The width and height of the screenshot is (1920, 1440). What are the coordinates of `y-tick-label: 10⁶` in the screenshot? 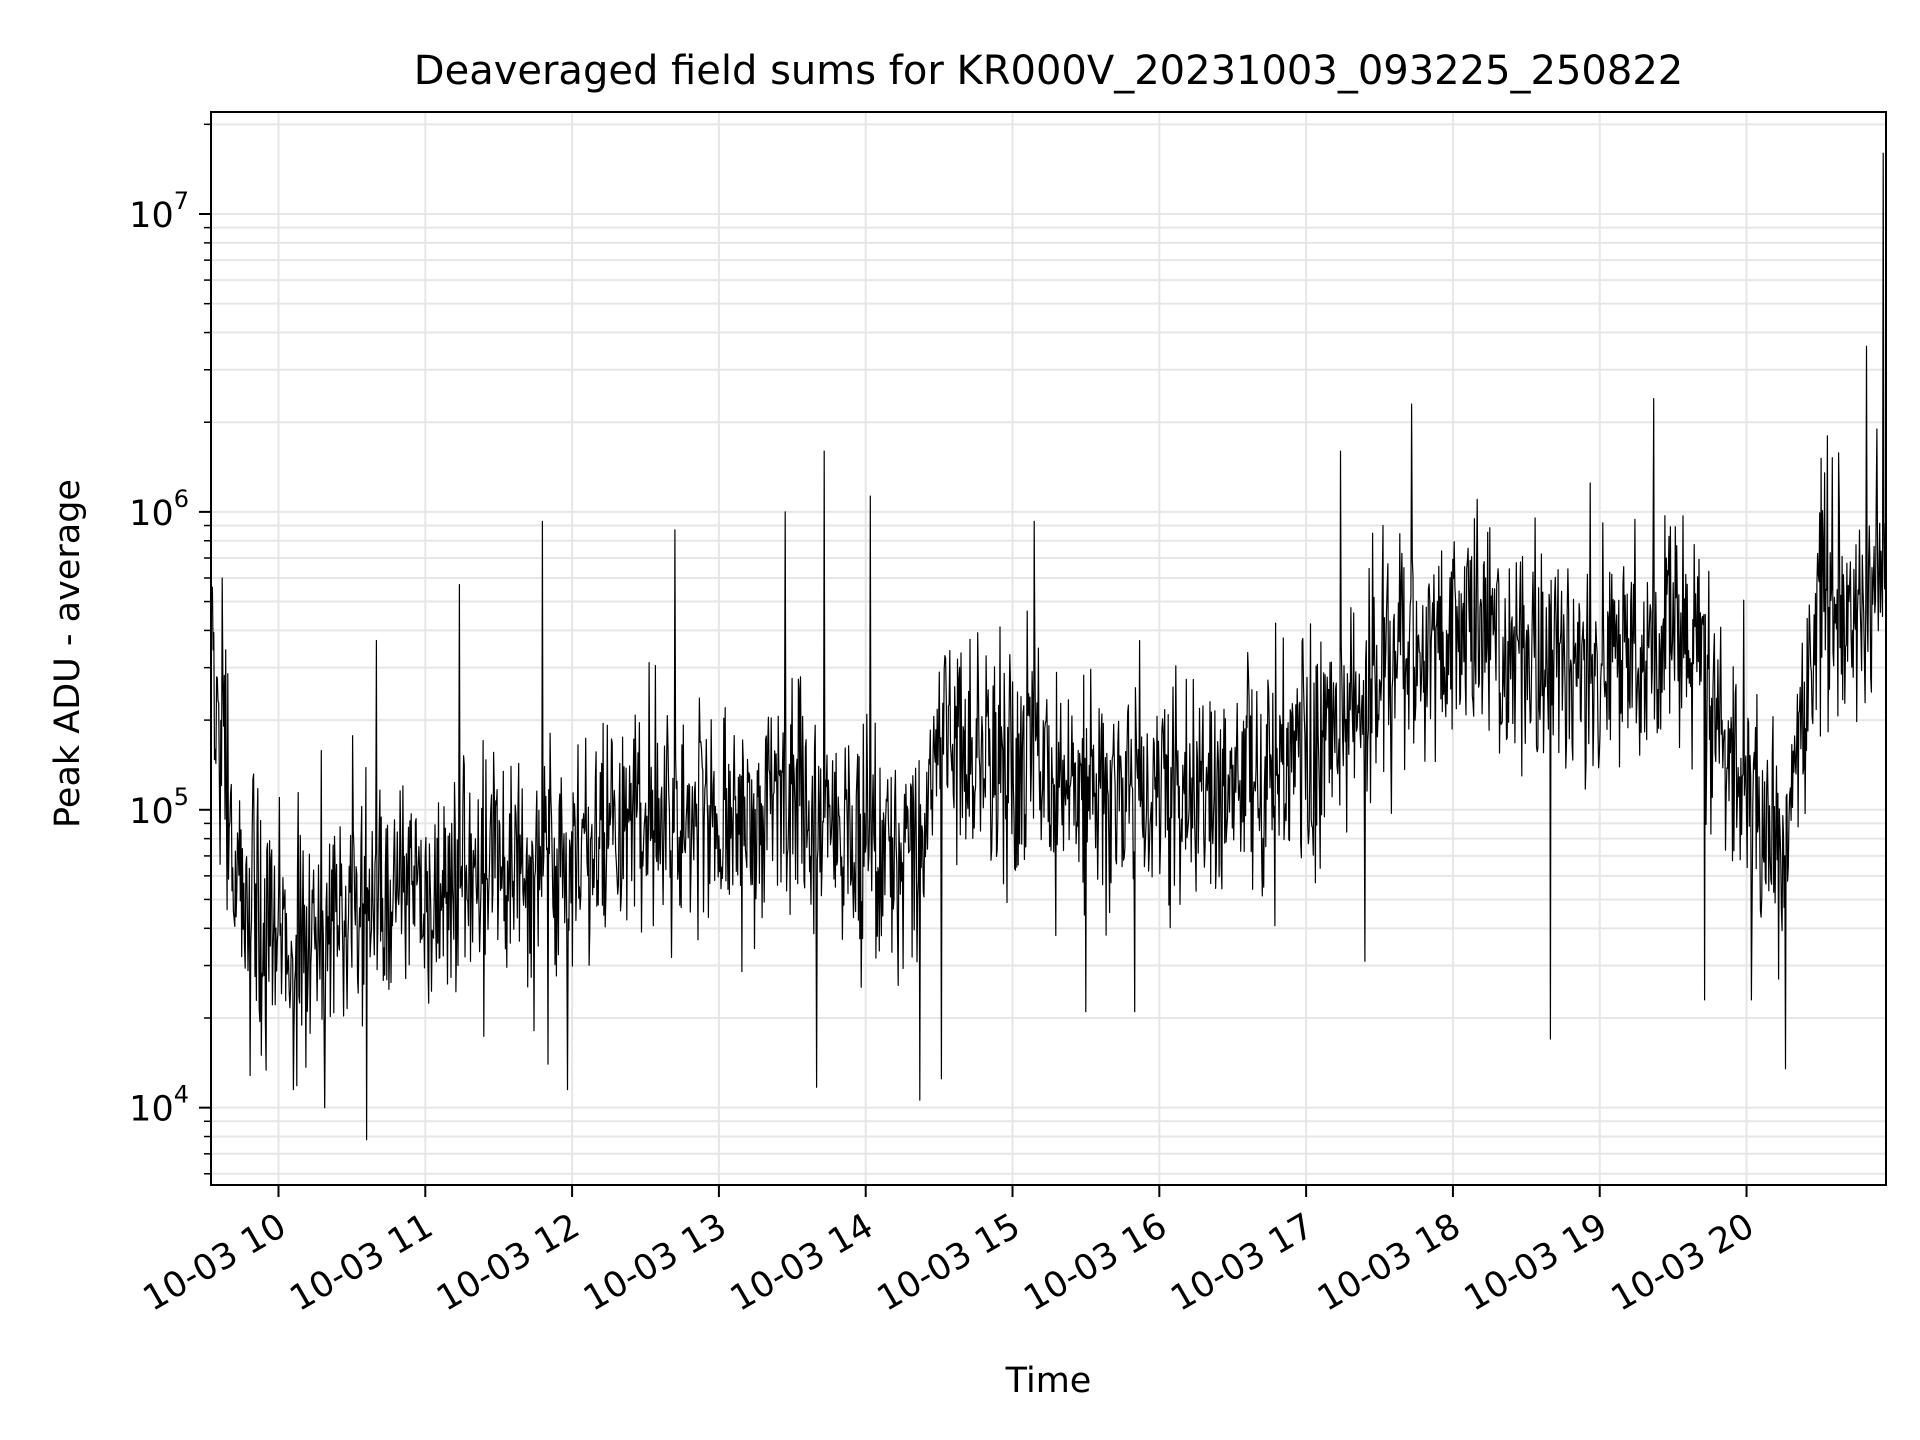 It's located at (159, 509).